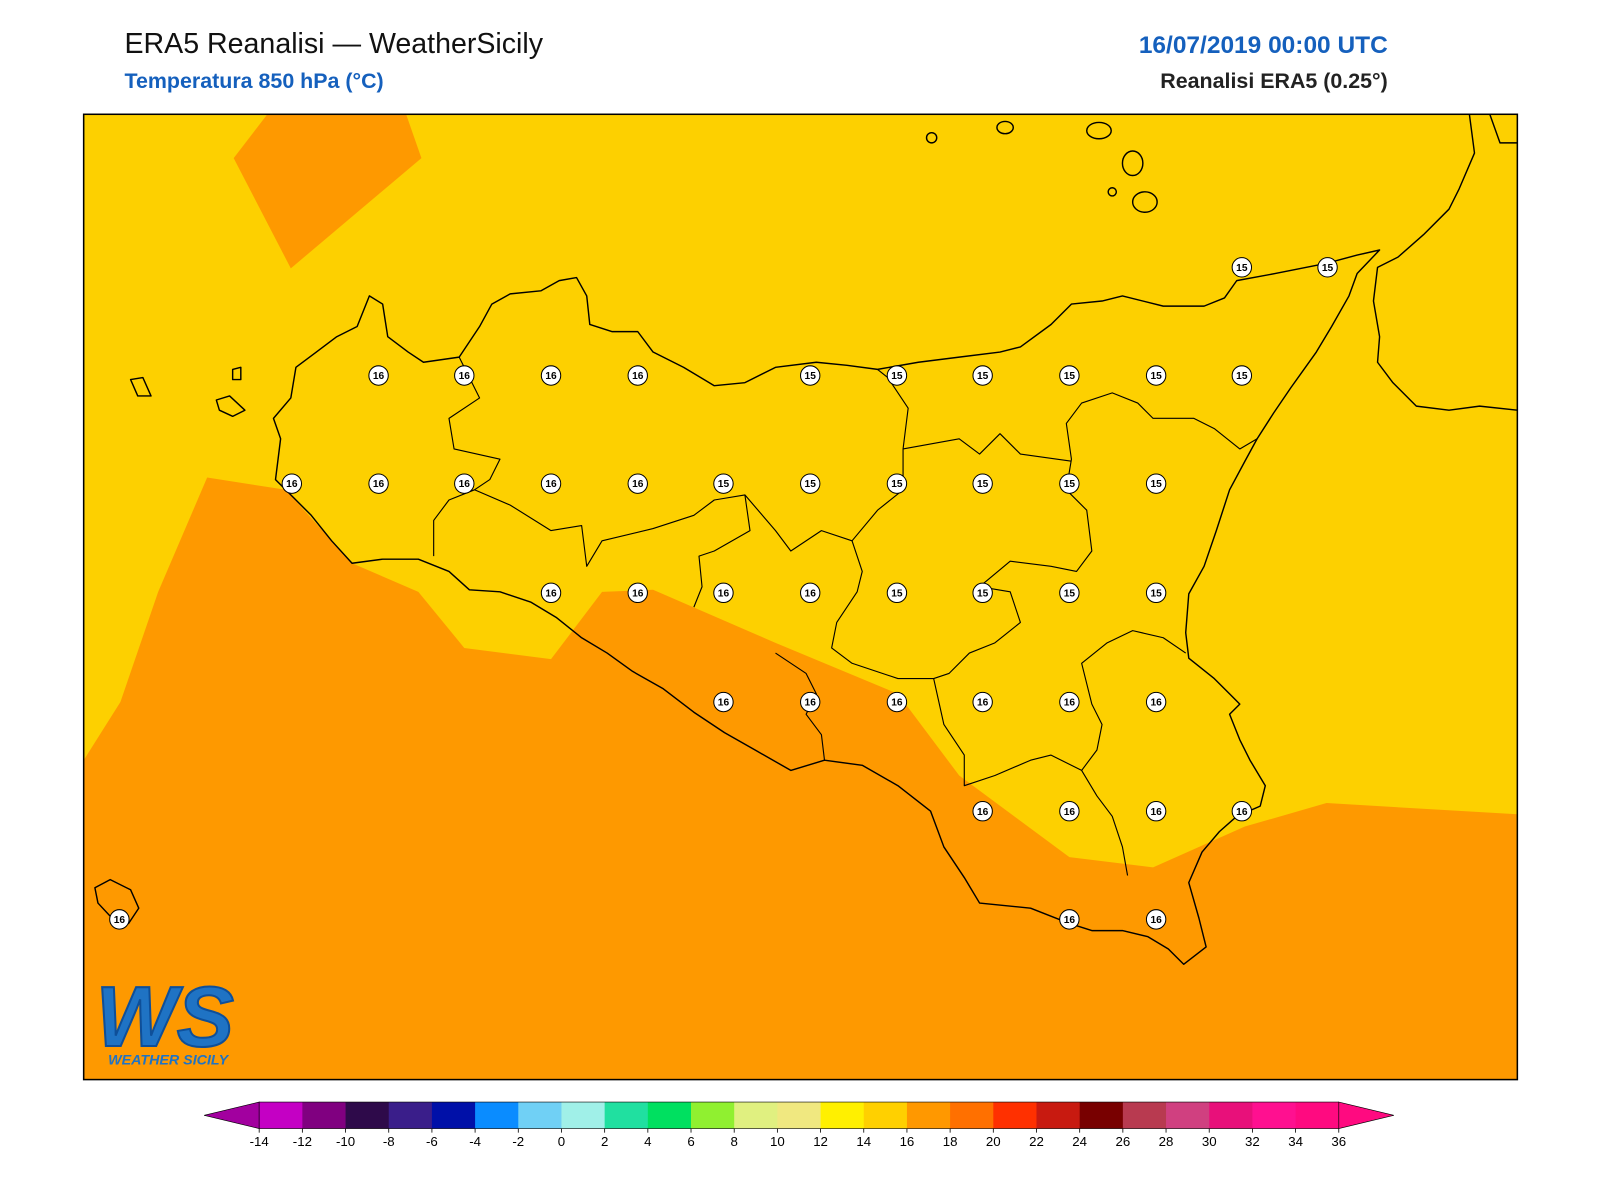 The height and width of the screenshot is (1200, 1600). Describe the element at coordinates (777, 1141) in the screenshot. I see `colorbar-tick-label: 10` at that location.